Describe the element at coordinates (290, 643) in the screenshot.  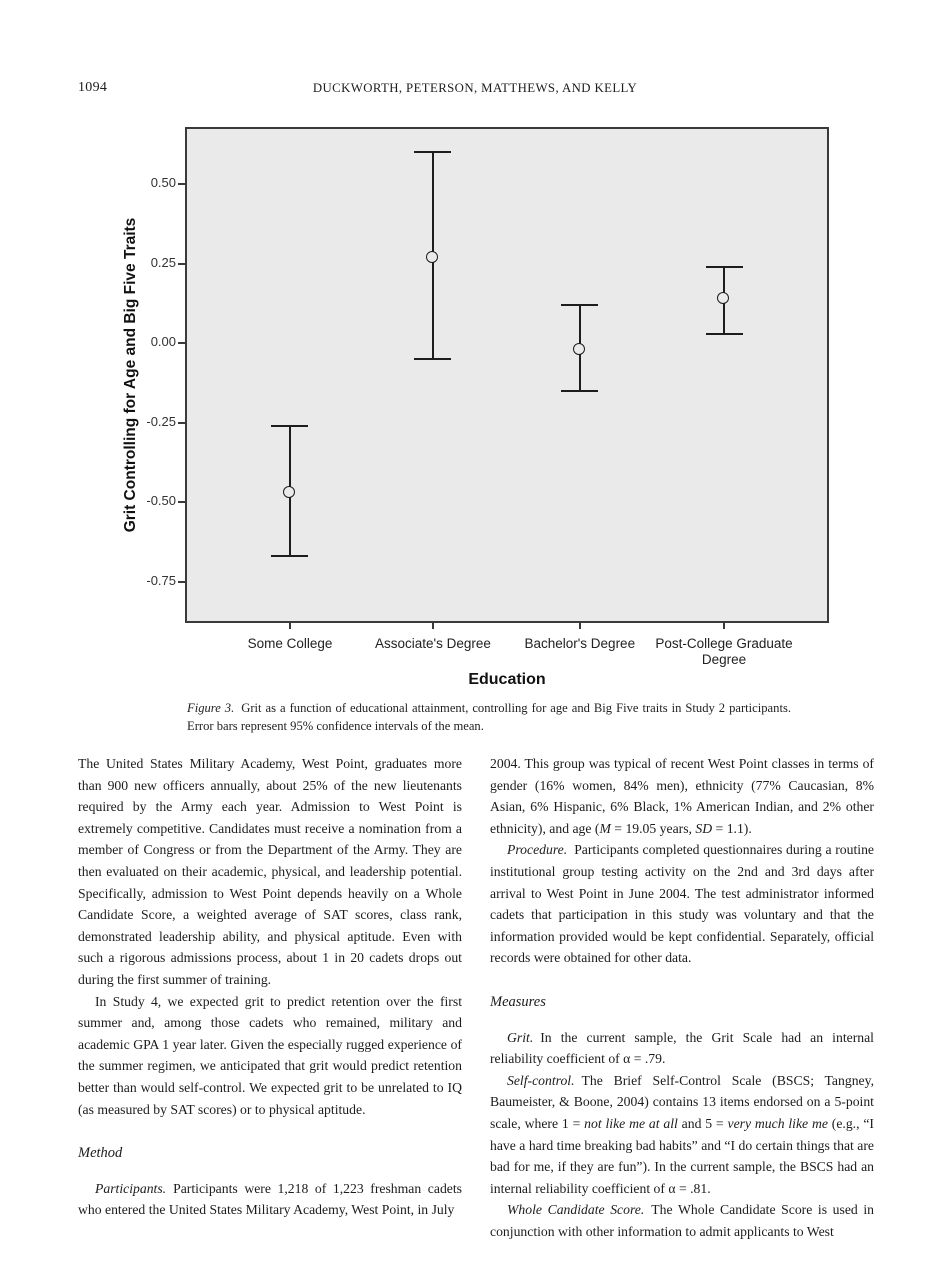
I see `category-label: Some College` at that location.